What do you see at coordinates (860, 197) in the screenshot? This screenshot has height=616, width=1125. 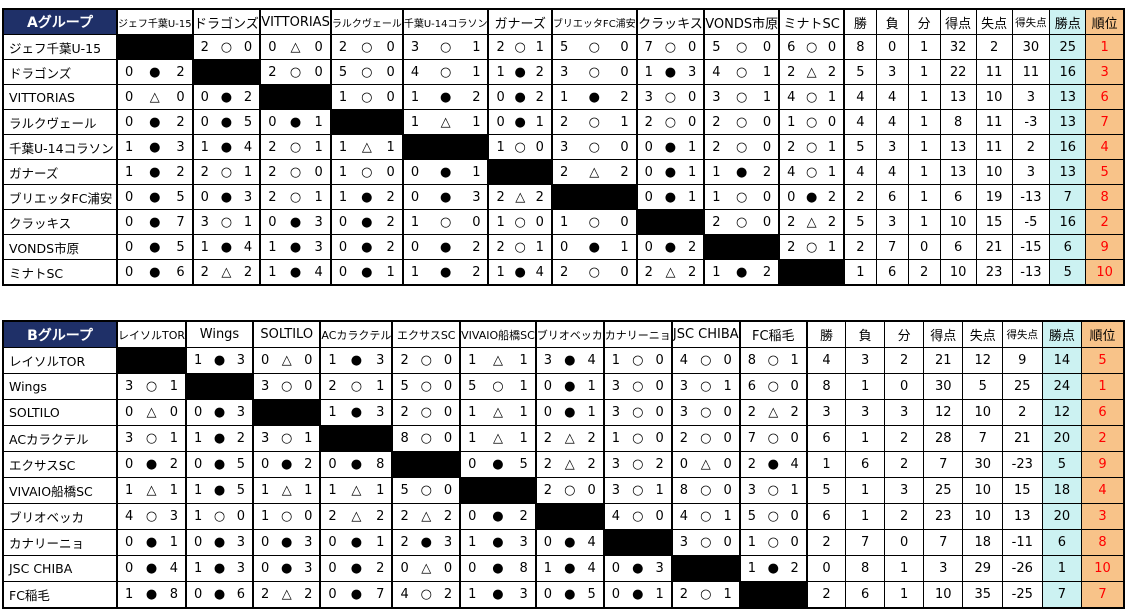 I see `stat-cell: 2` at bounding box center [860, 197].